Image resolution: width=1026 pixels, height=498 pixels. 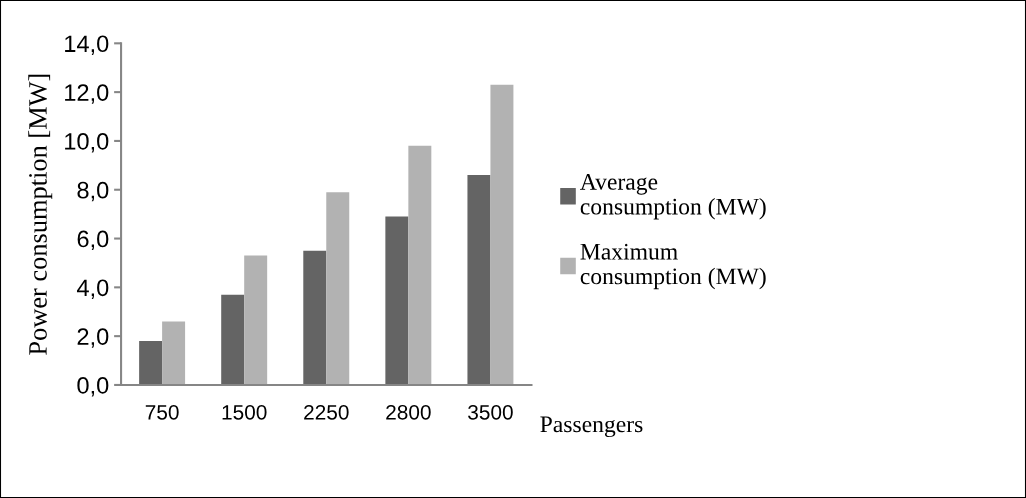 I want to click on legend-label: Average consumption (MW), so click(x=673, y=197).